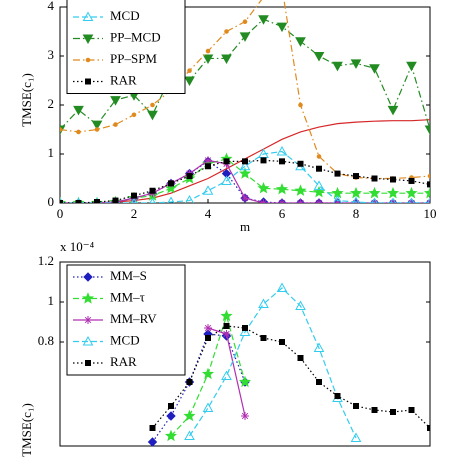  I want to click on y-axis-label: TMSE(c₁), so click(26, 100).